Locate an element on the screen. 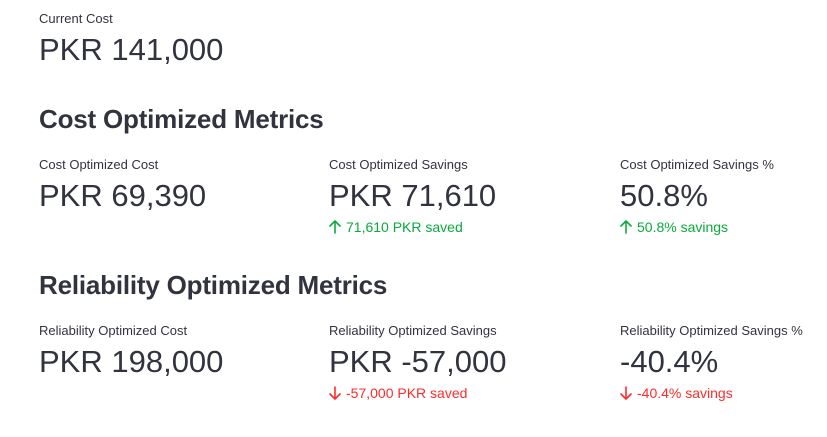 This screenshot has width=827, height=437. metric-label: Reliability Optimized Savings % is located at coordinates (711, 330).